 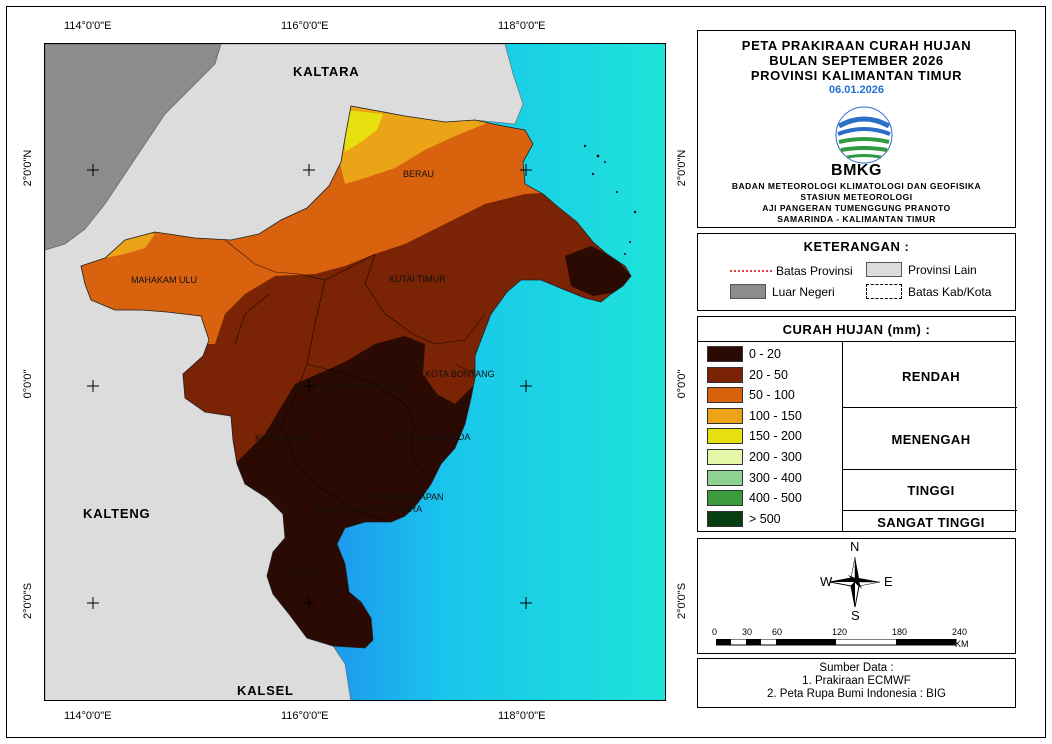 I want to click on scale-tick-label: 120, so click(x=840, y=632).